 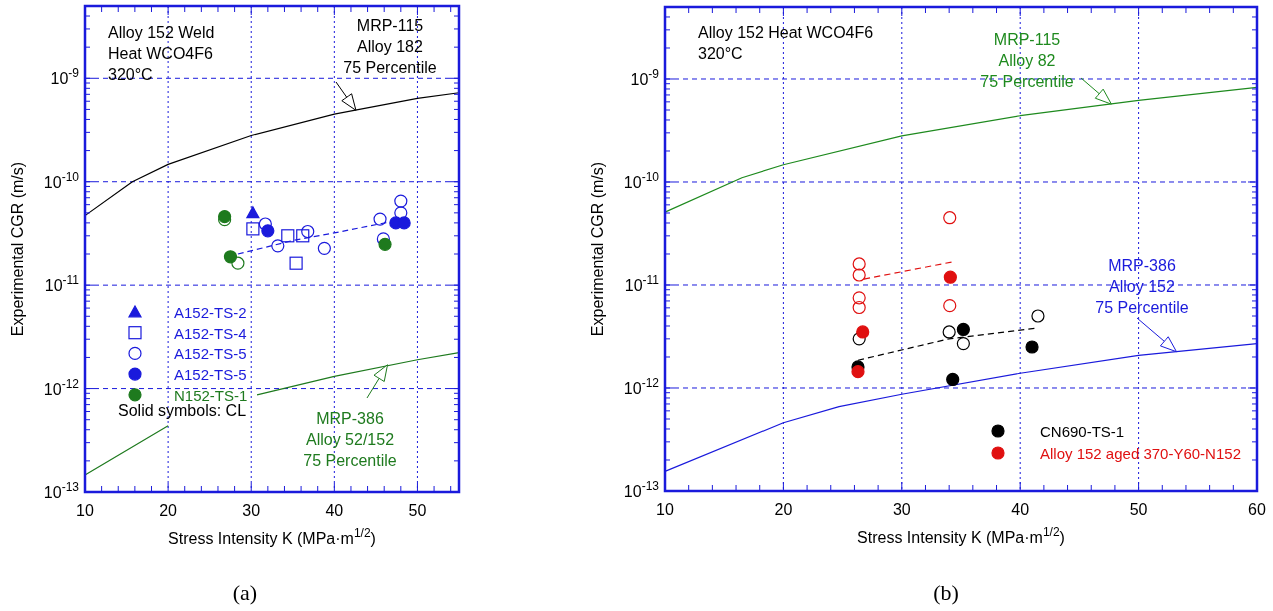 I want to click on annotation: MRP-386 Alloy 152 75 Percentile, so click(x=1142, y=286).